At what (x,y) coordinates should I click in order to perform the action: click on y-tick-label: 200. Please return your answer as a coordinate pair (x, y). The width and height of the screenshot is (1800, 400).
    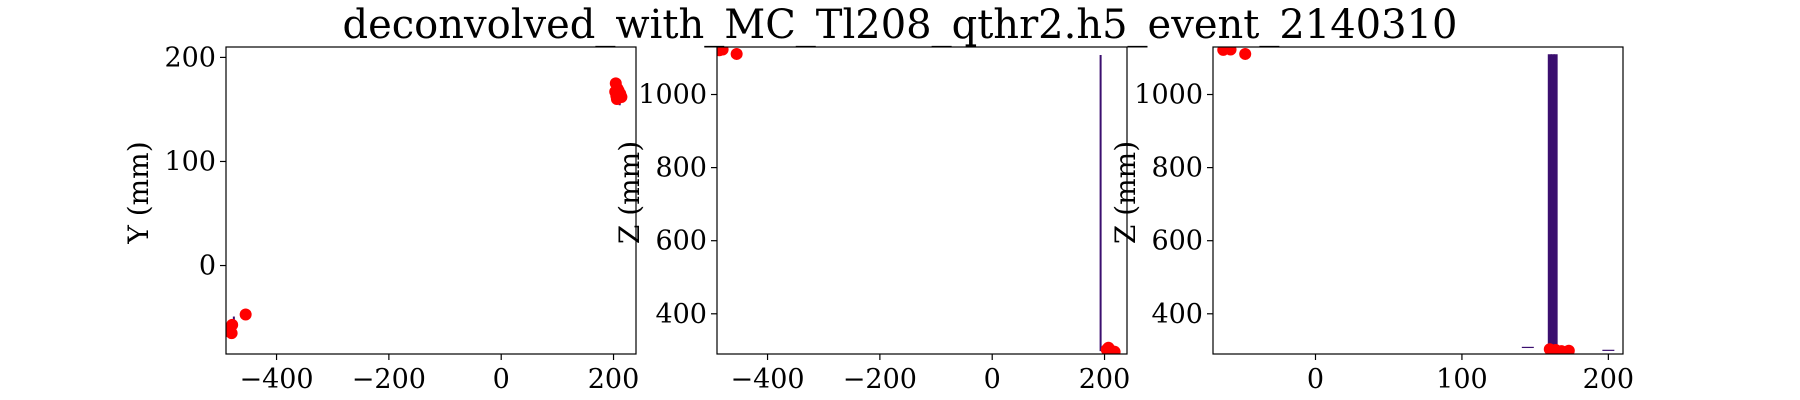
    Looking at the image, I should click on (190, 57).